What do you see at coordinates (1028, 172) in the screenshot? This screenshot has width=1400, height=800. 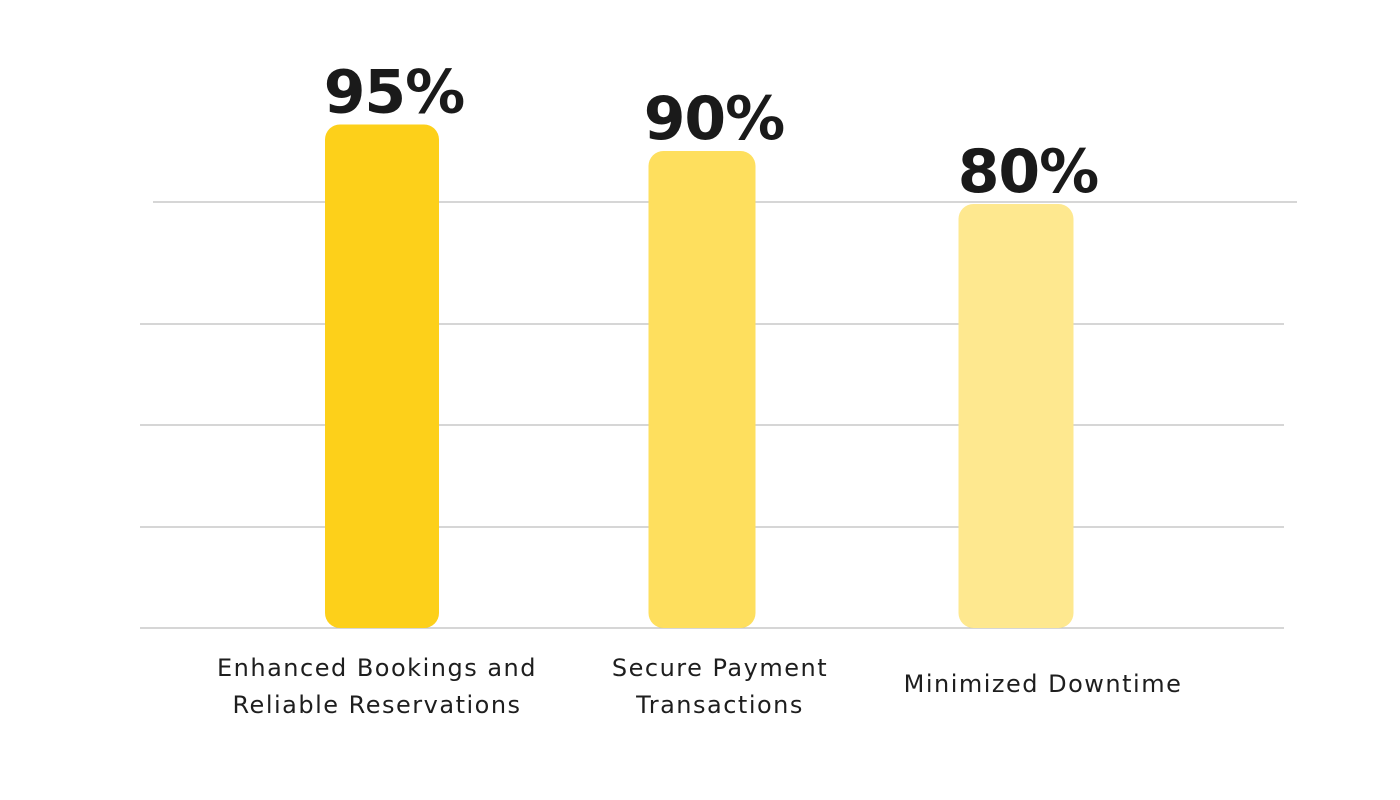 I see `data-label: 80%` at bounding box center [1028, 172].